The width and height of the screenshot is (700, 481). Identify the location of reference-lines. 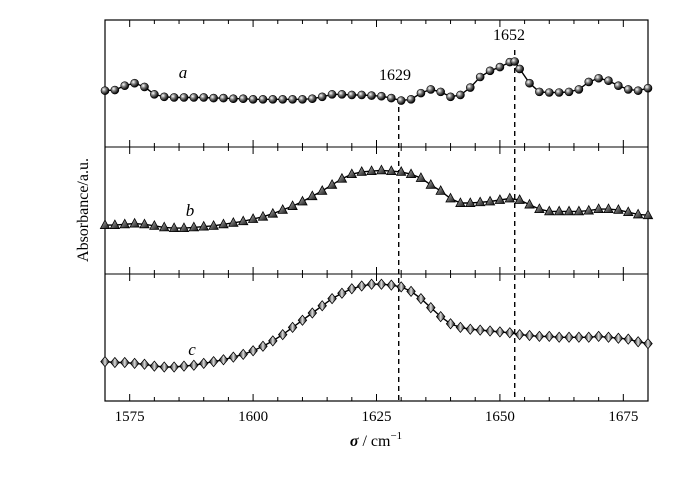
(457, 225).